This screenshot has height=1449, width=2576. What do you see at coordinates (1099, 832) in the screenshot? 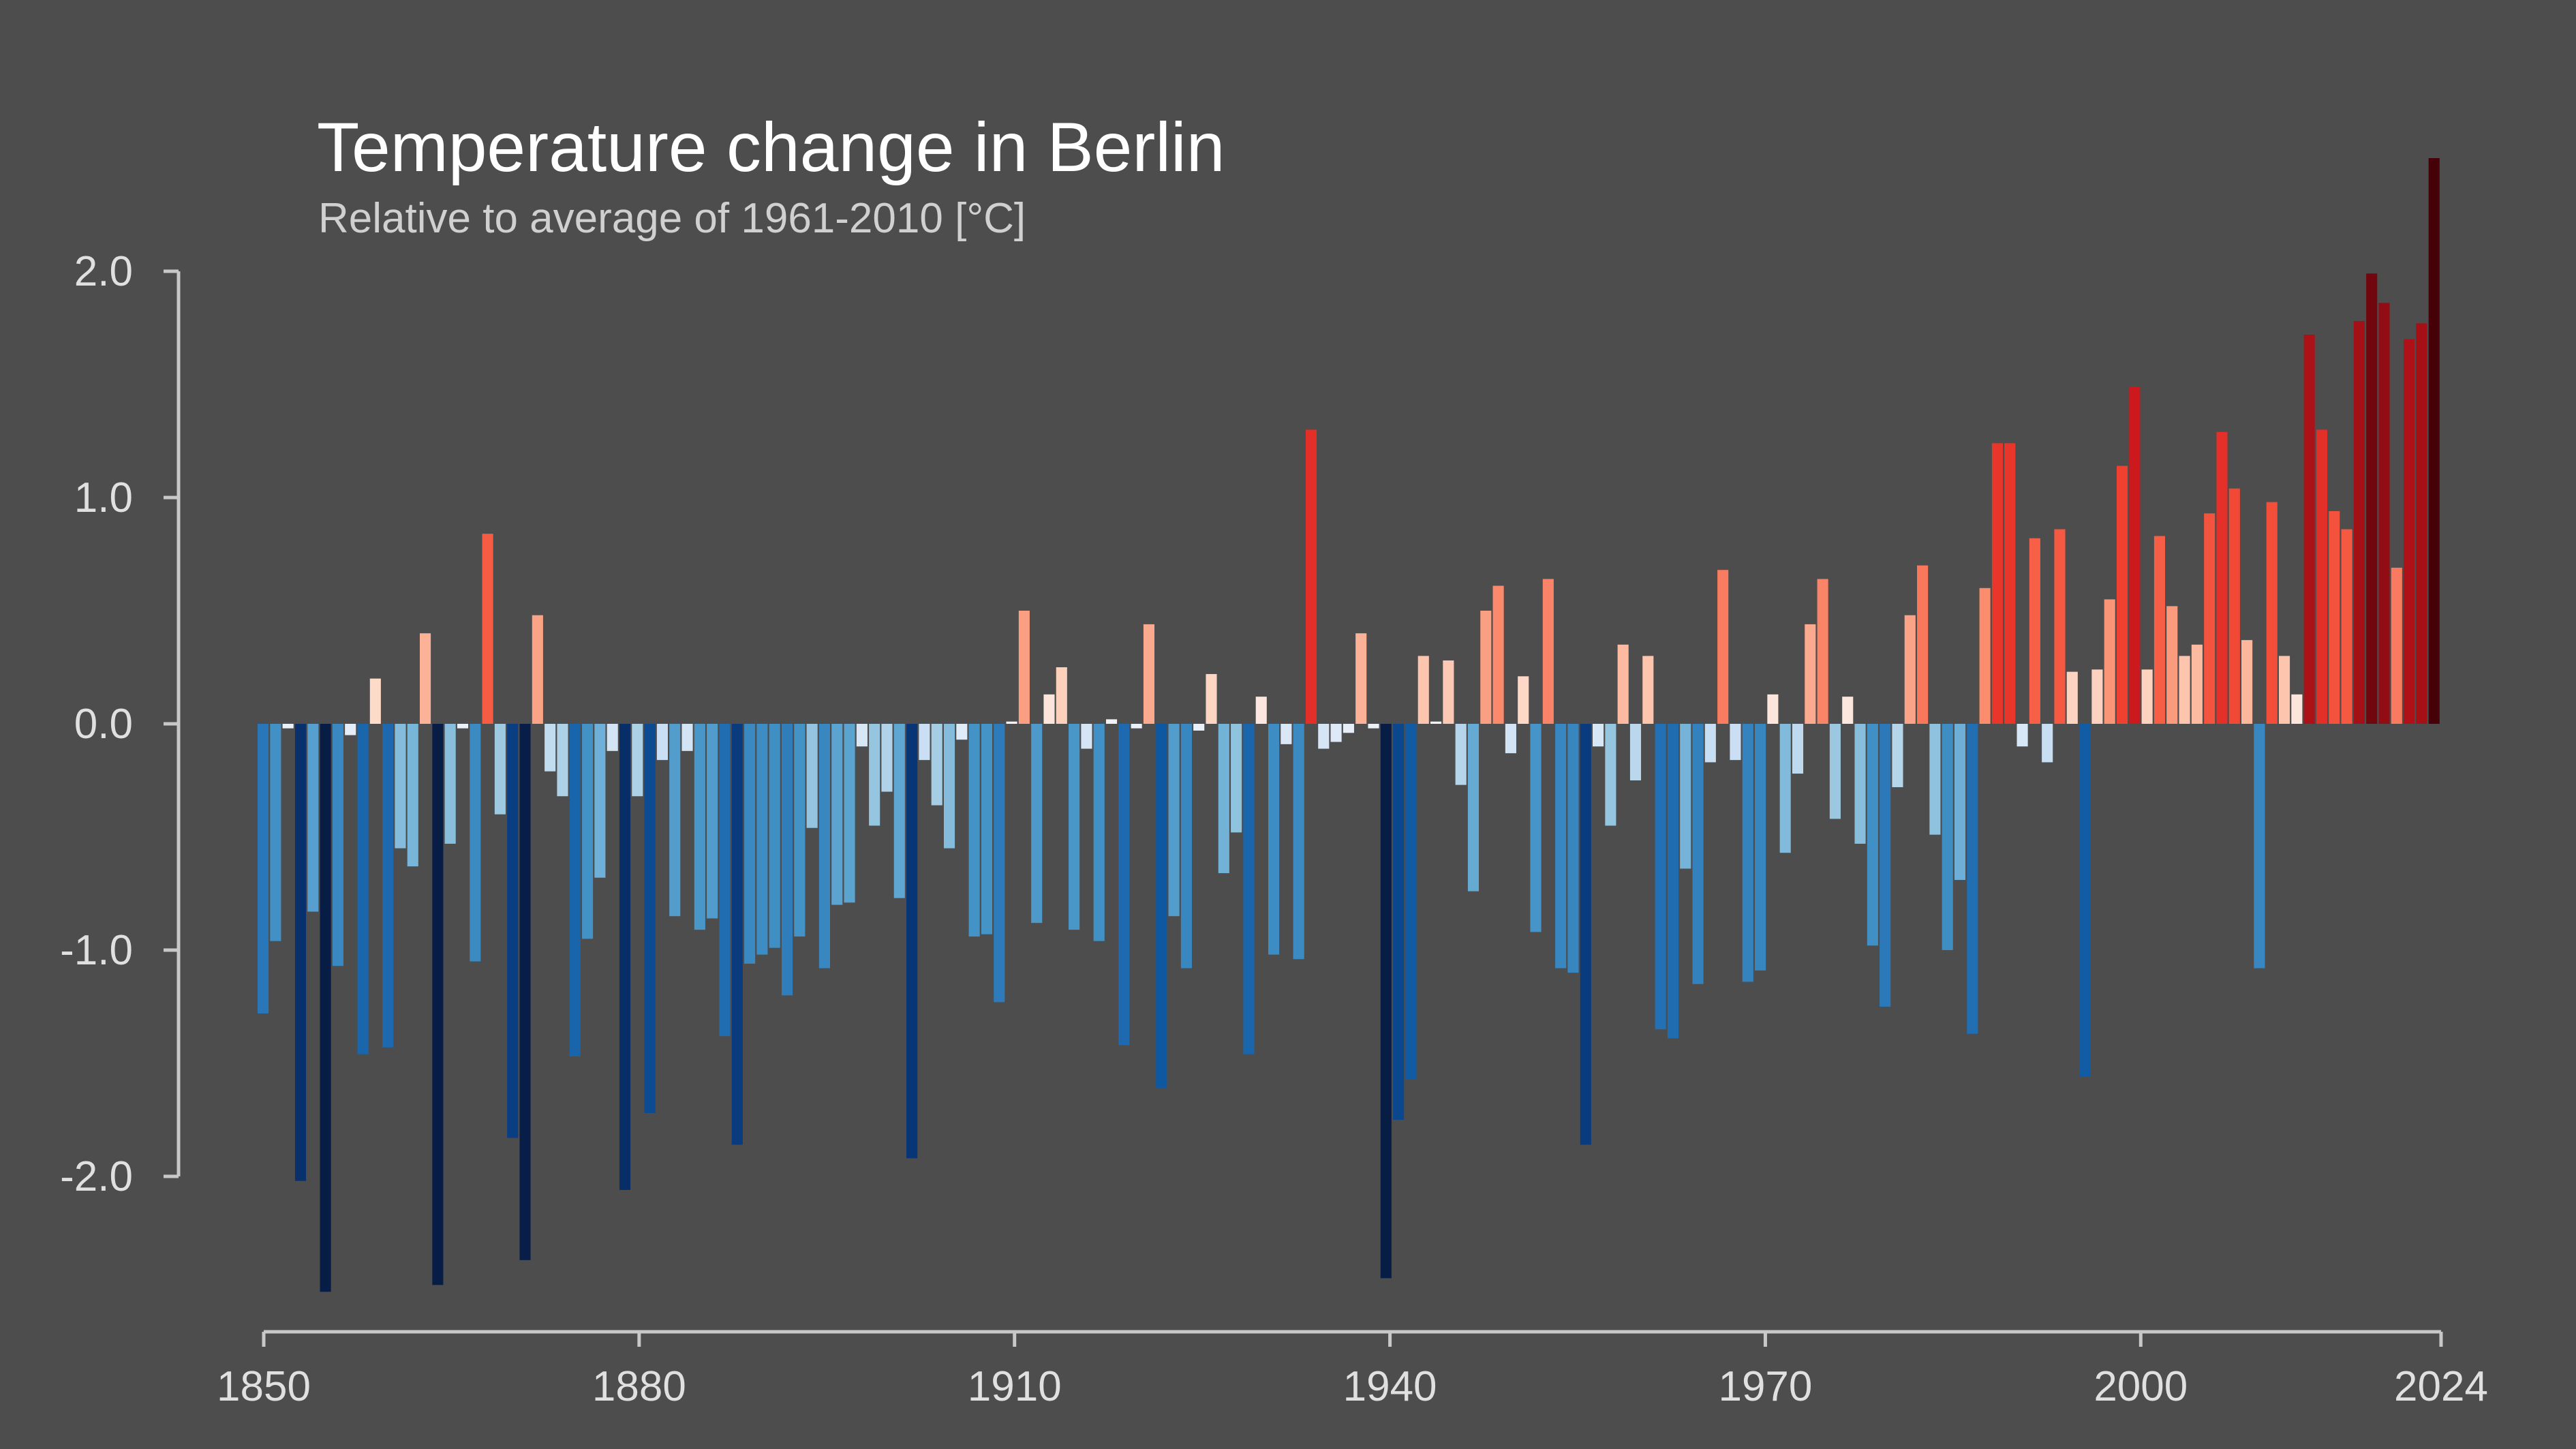
I see `bar-1917` at bounding box center [1099, 832].